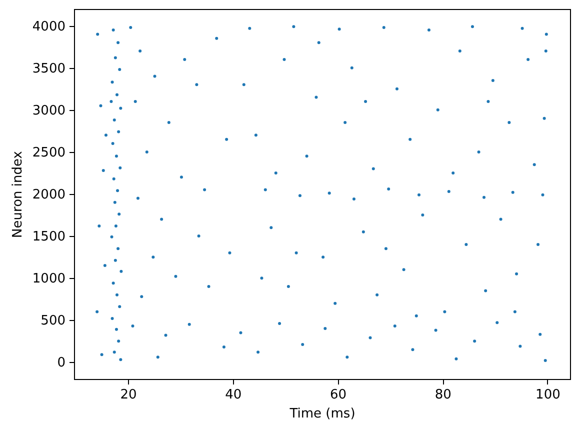 This screenshot has height=432, width=580. What do you see at coordinates (49, 26) in the screenshot?
I see `y-tick-label: 4000` at bounding box center [49, 26].